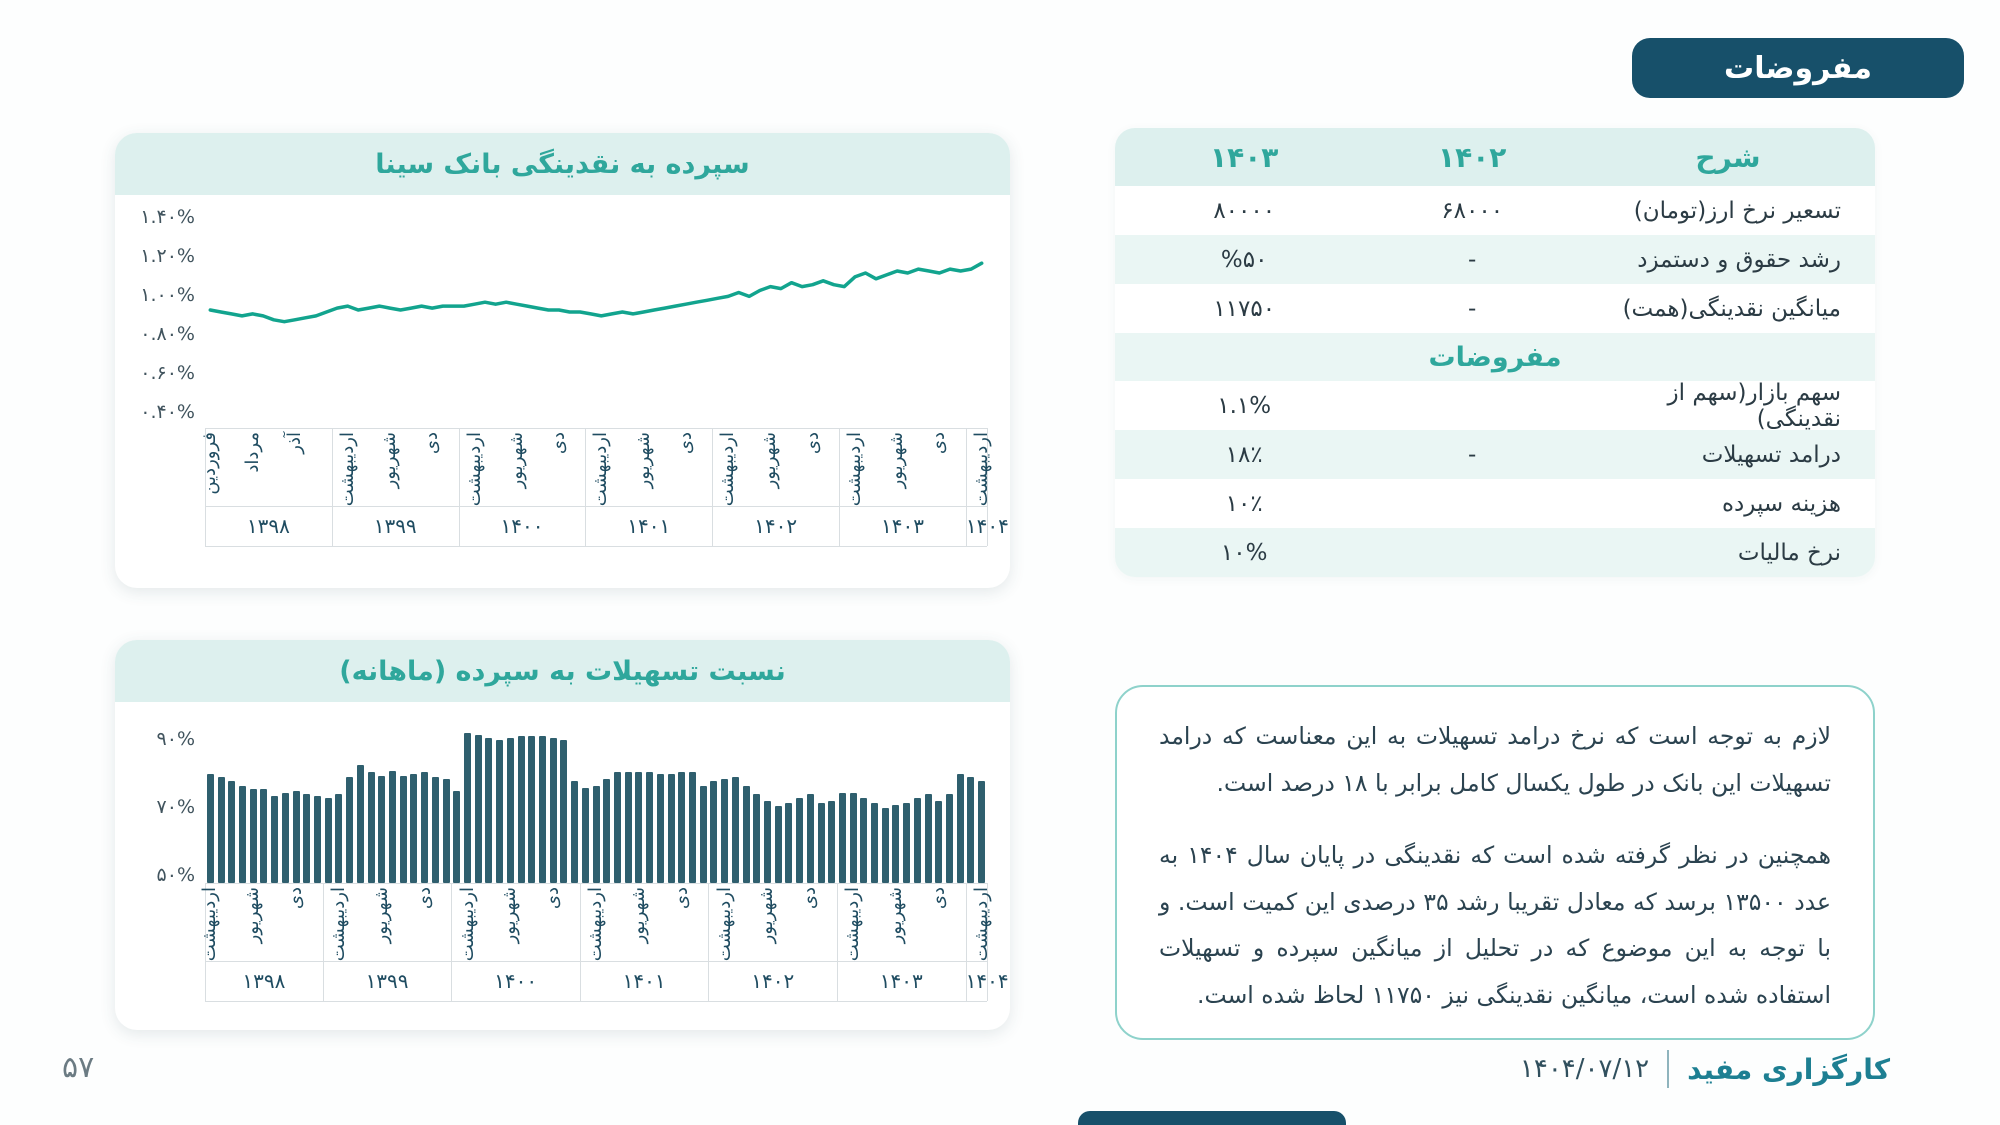  I want to click on assumptions-badge: مفروضات, so click(1798, 68).